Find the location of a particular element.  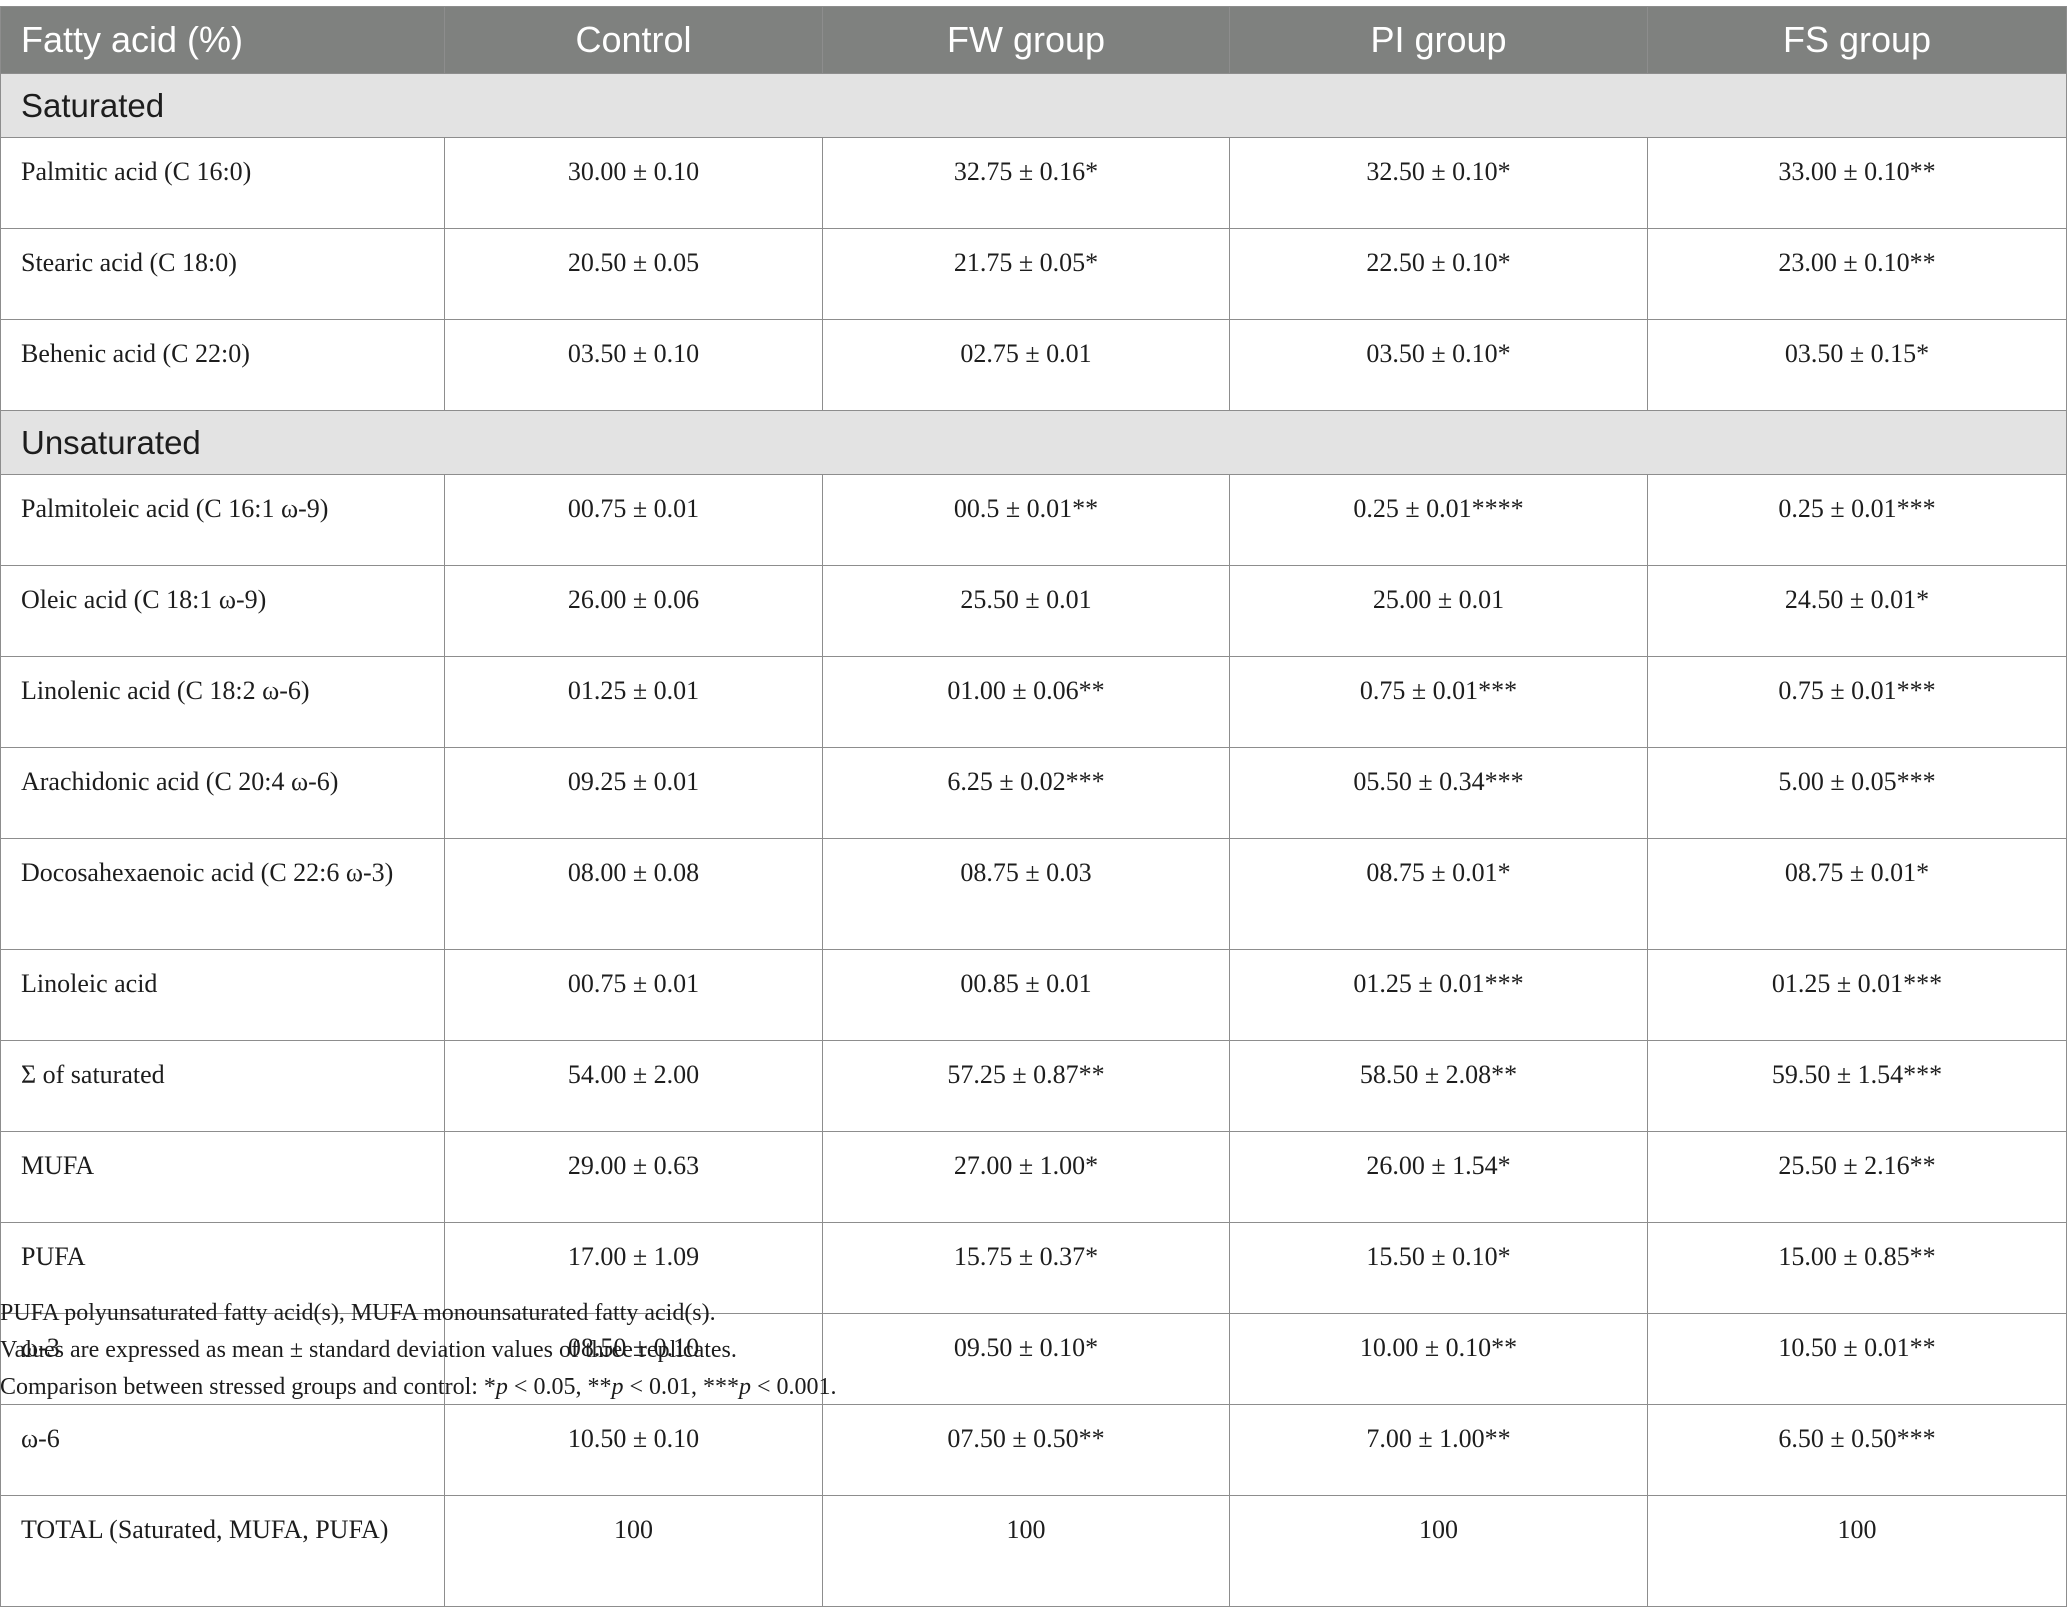

table-cell: 05.50 ± 0.34*** is located at coordinates (1438, 793).